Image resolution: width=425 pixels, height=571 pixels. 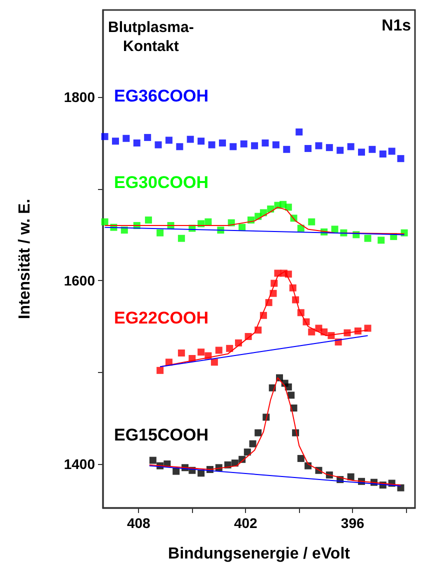 I want to click on series-label: EG30COOH, so click(x=161, y=182).